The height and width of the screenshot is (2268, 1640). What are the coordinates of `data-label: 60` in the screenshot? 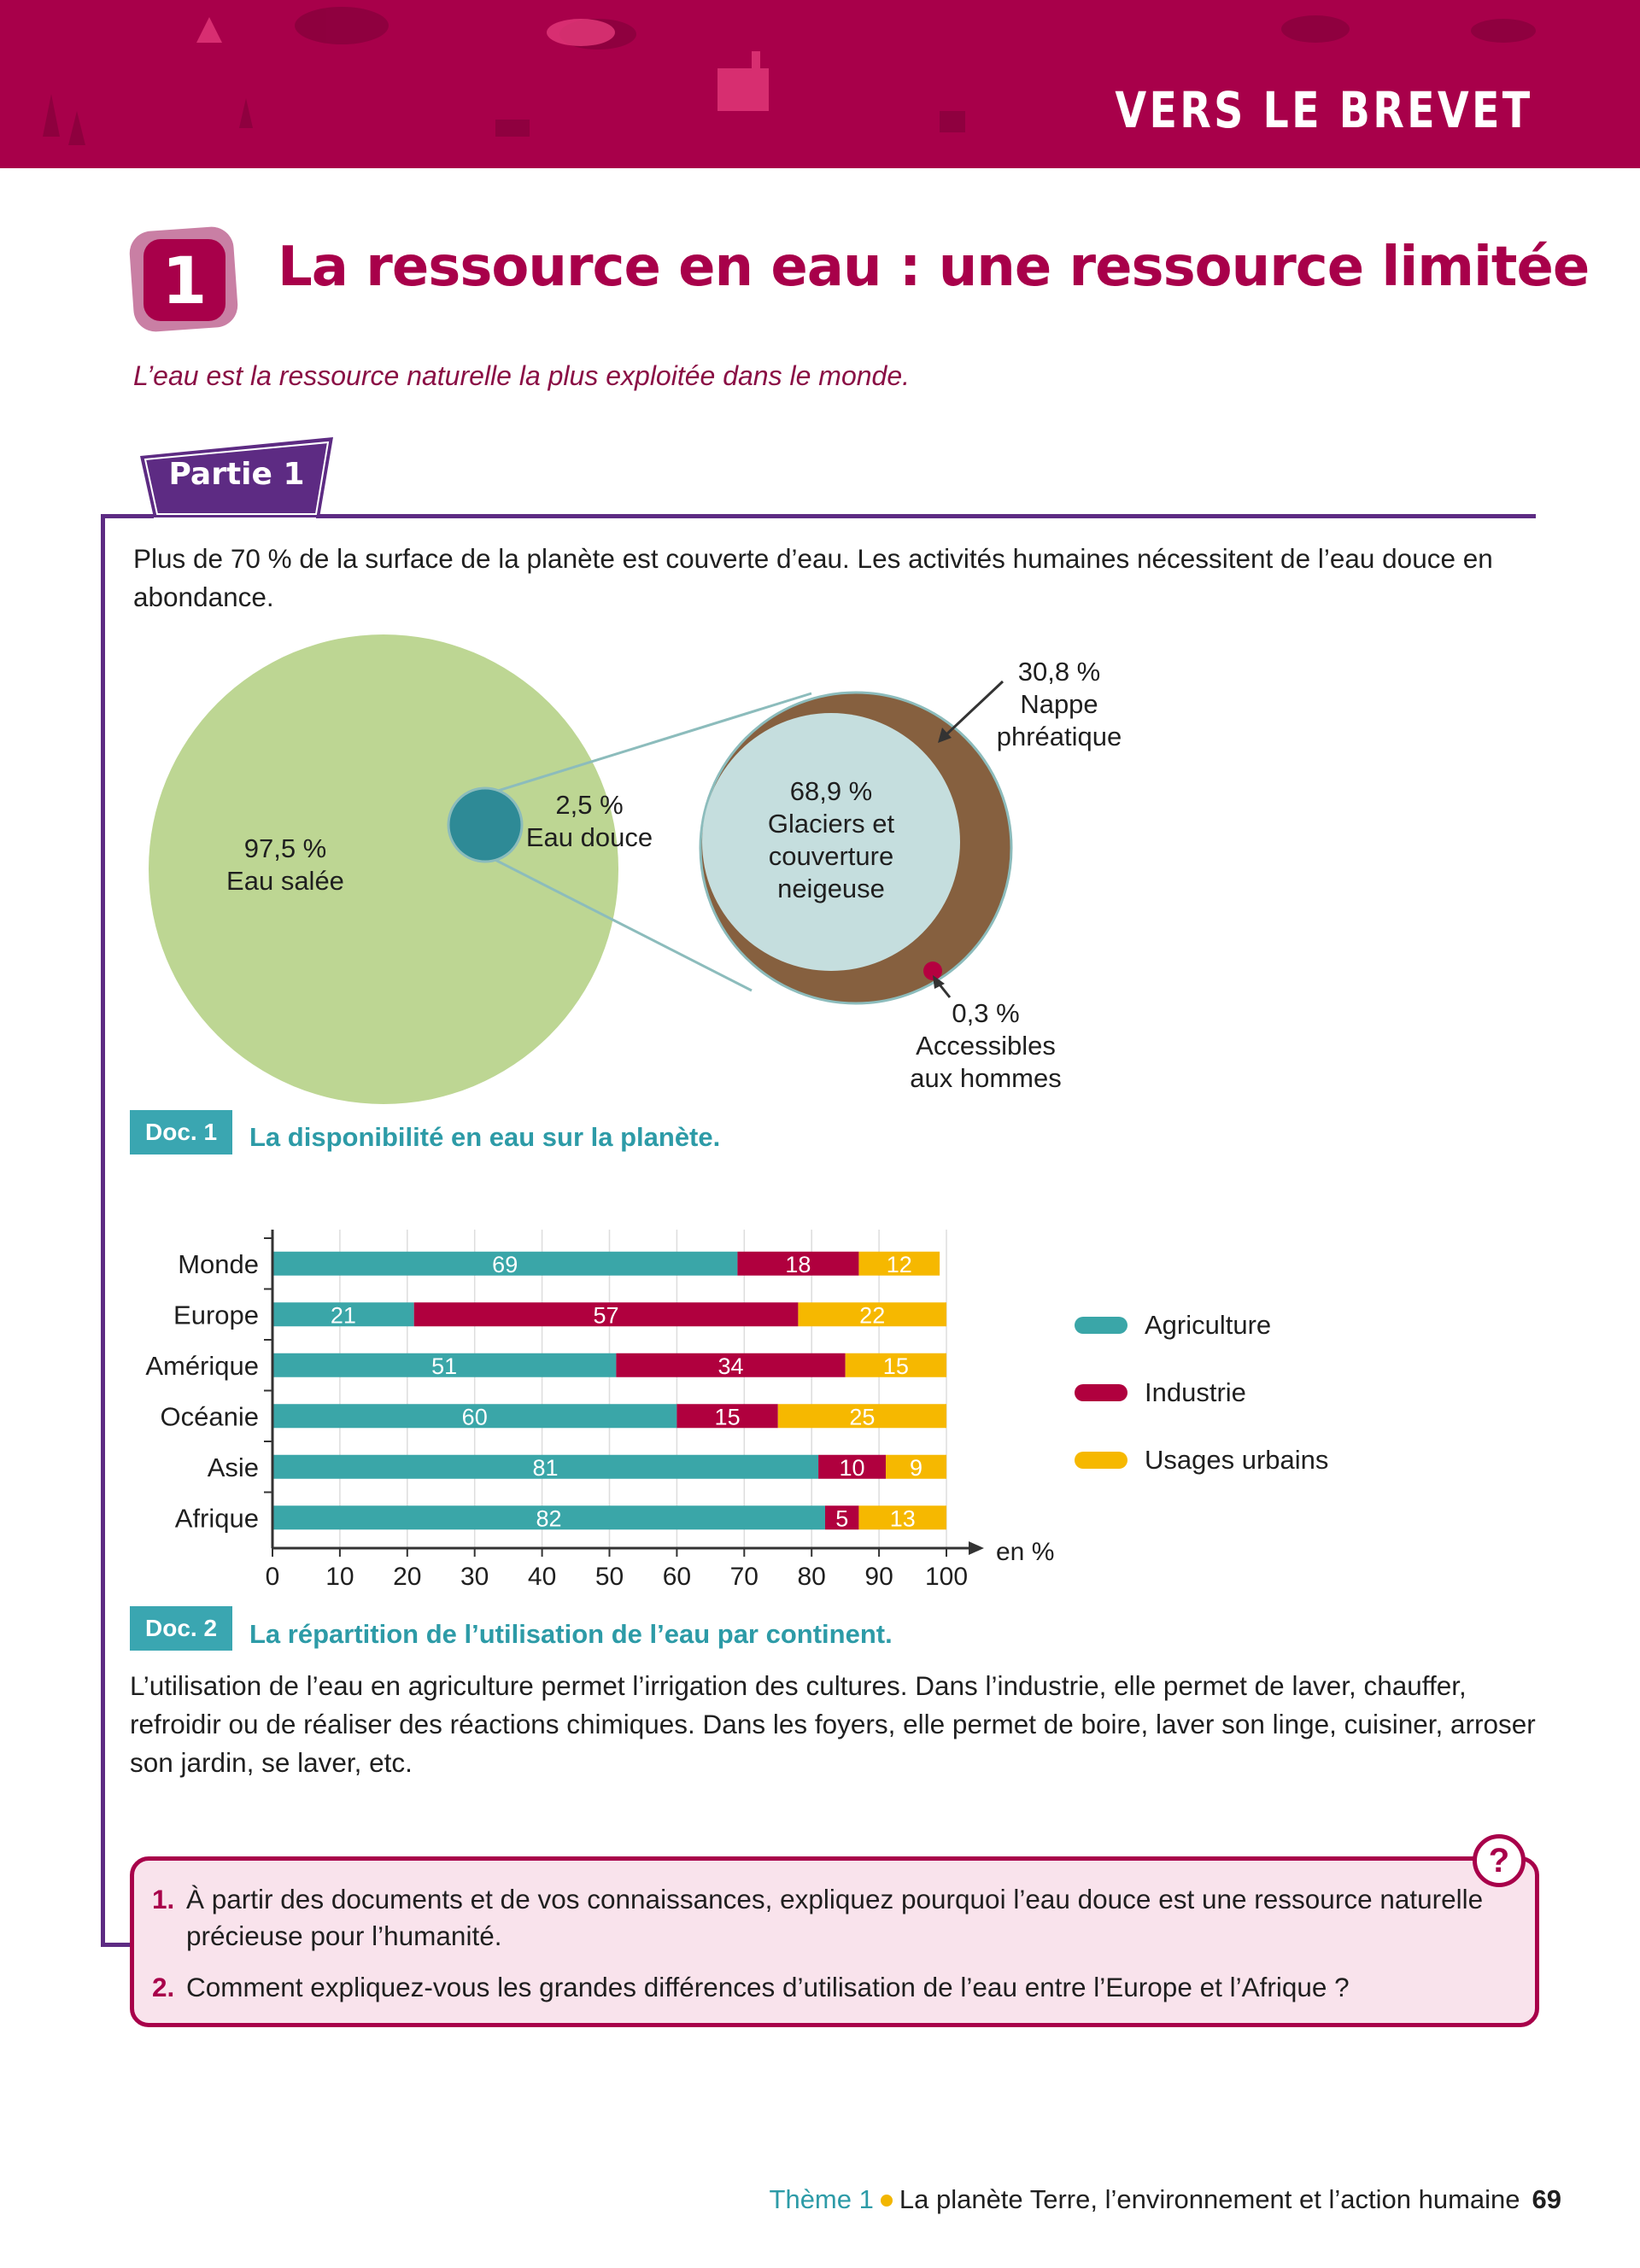 It's located at (475, 1416).